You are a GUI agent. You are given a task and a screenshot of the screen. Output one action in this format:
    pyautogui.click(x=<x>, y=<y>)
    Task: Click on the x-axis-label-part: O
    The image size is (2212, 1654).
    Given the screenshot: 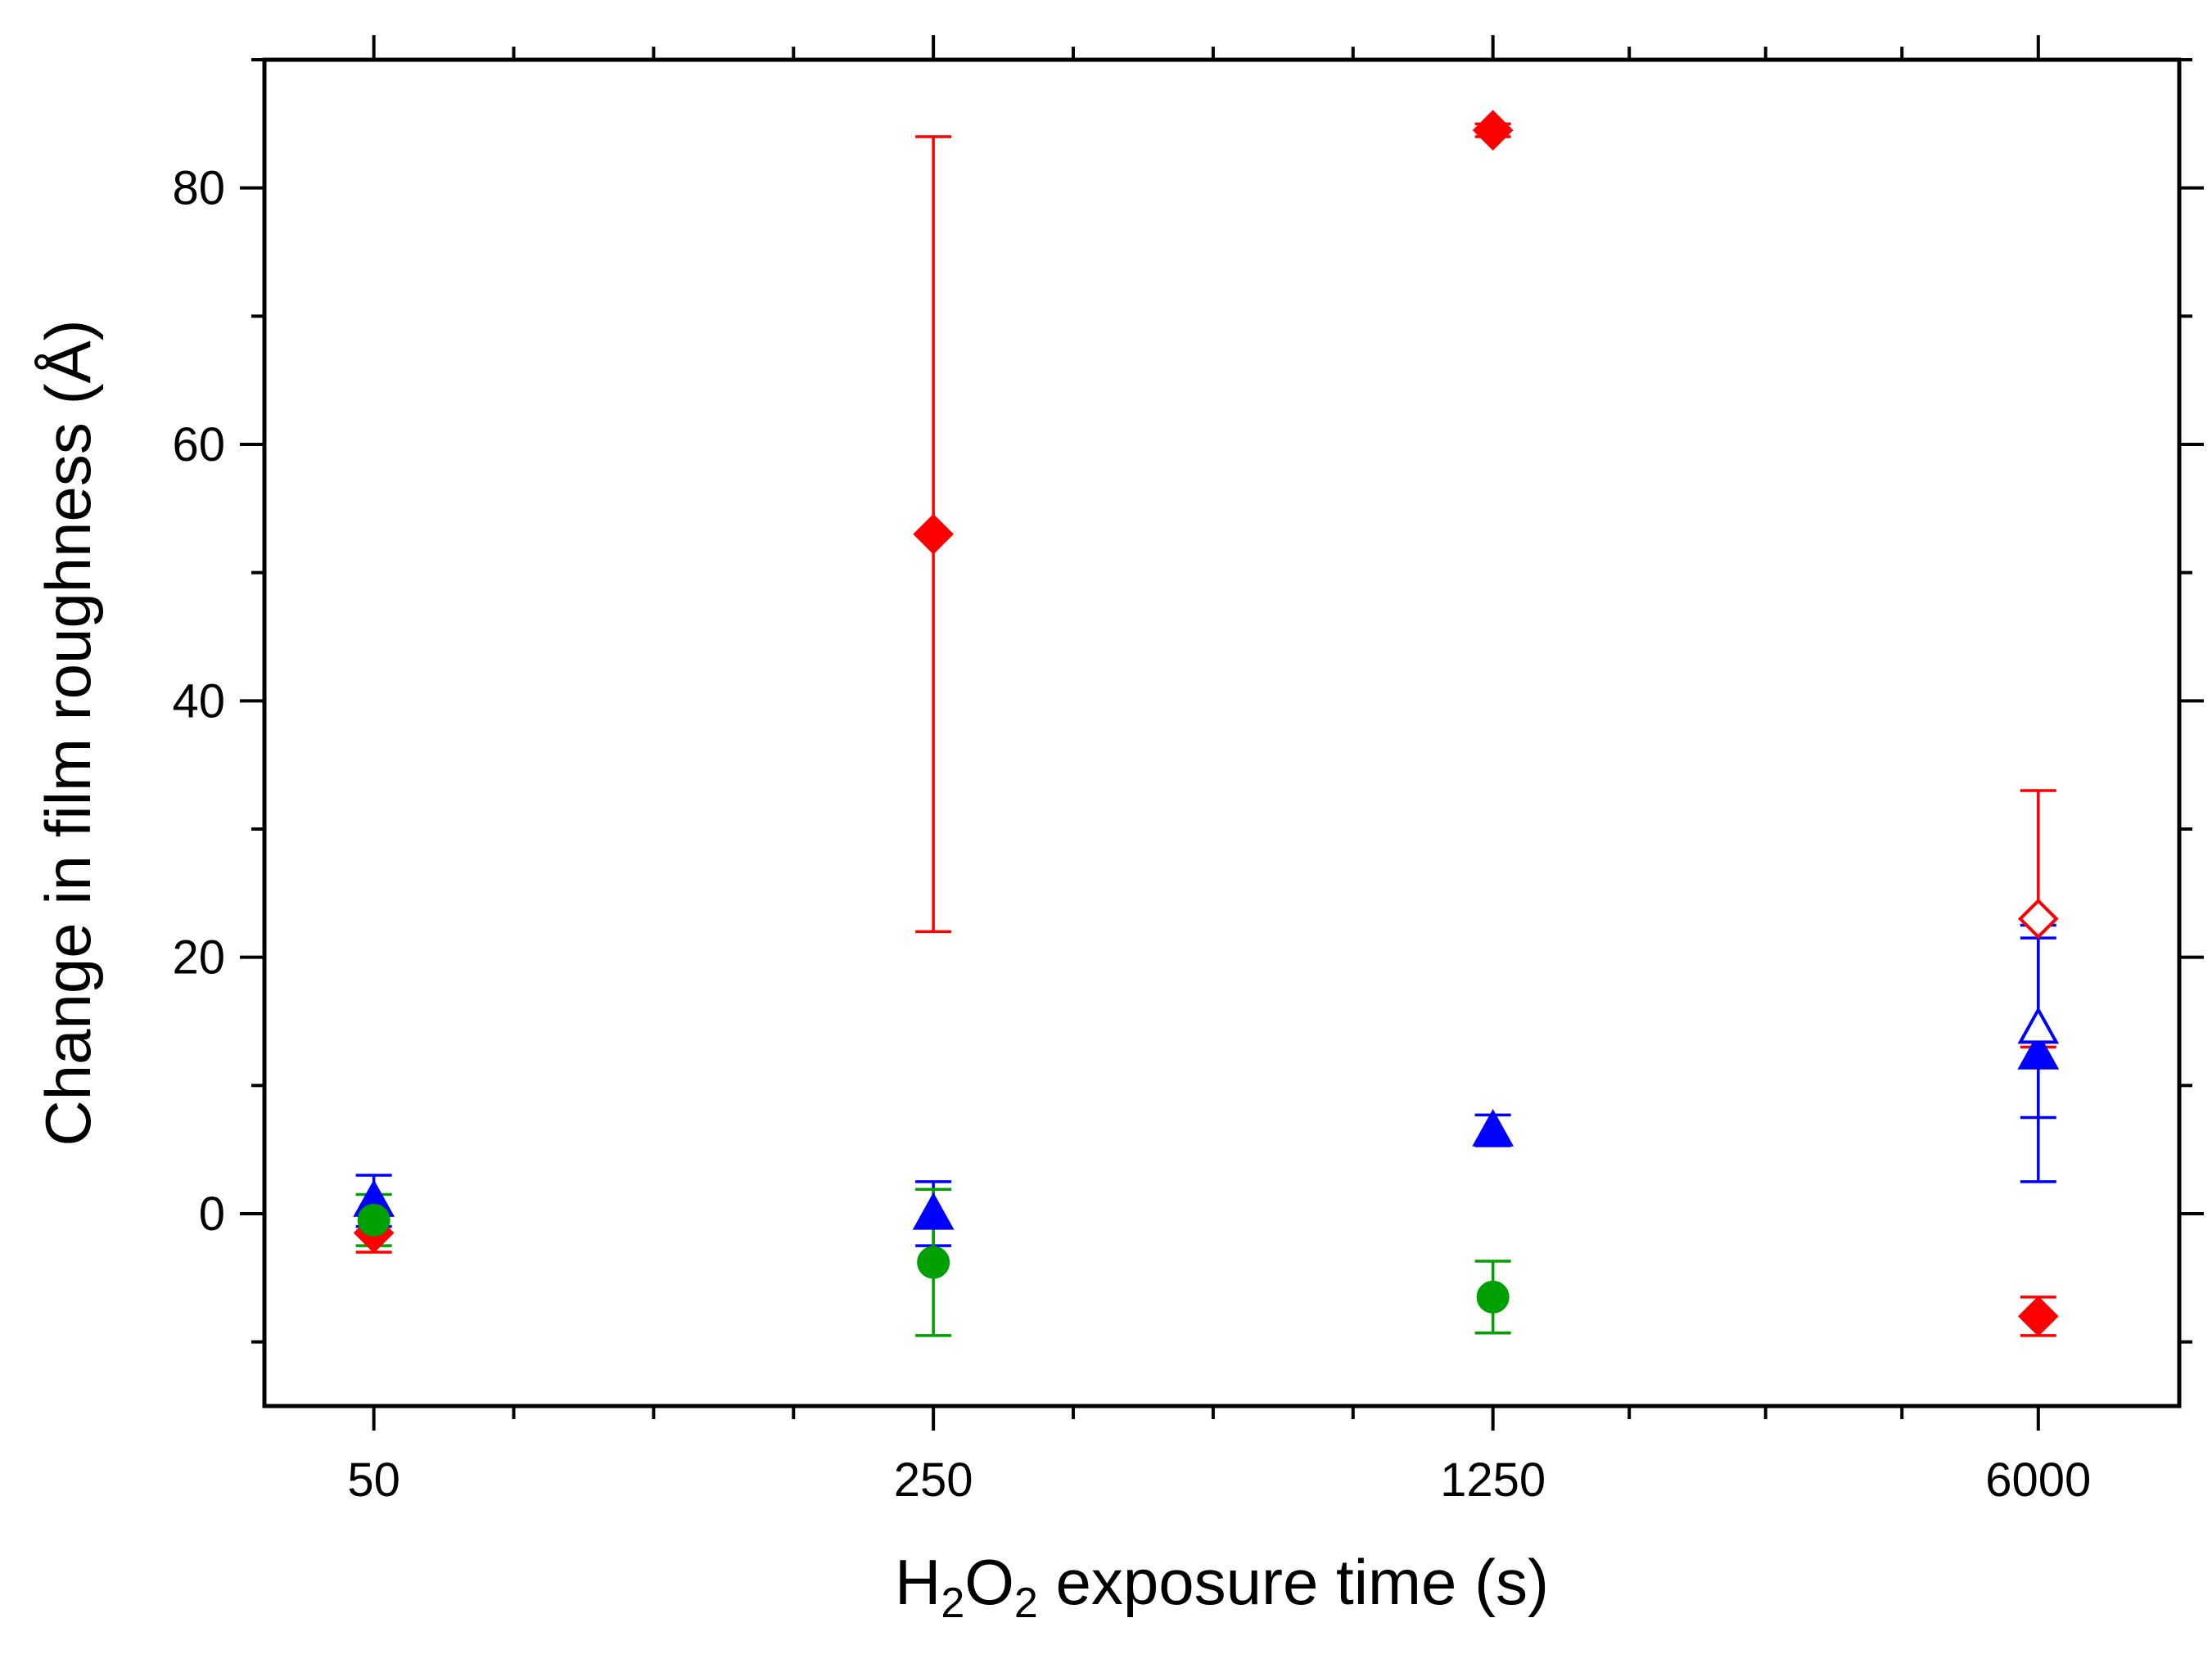 What is the action you would take?
    pyautogui.click(x=989, y=1582)
    